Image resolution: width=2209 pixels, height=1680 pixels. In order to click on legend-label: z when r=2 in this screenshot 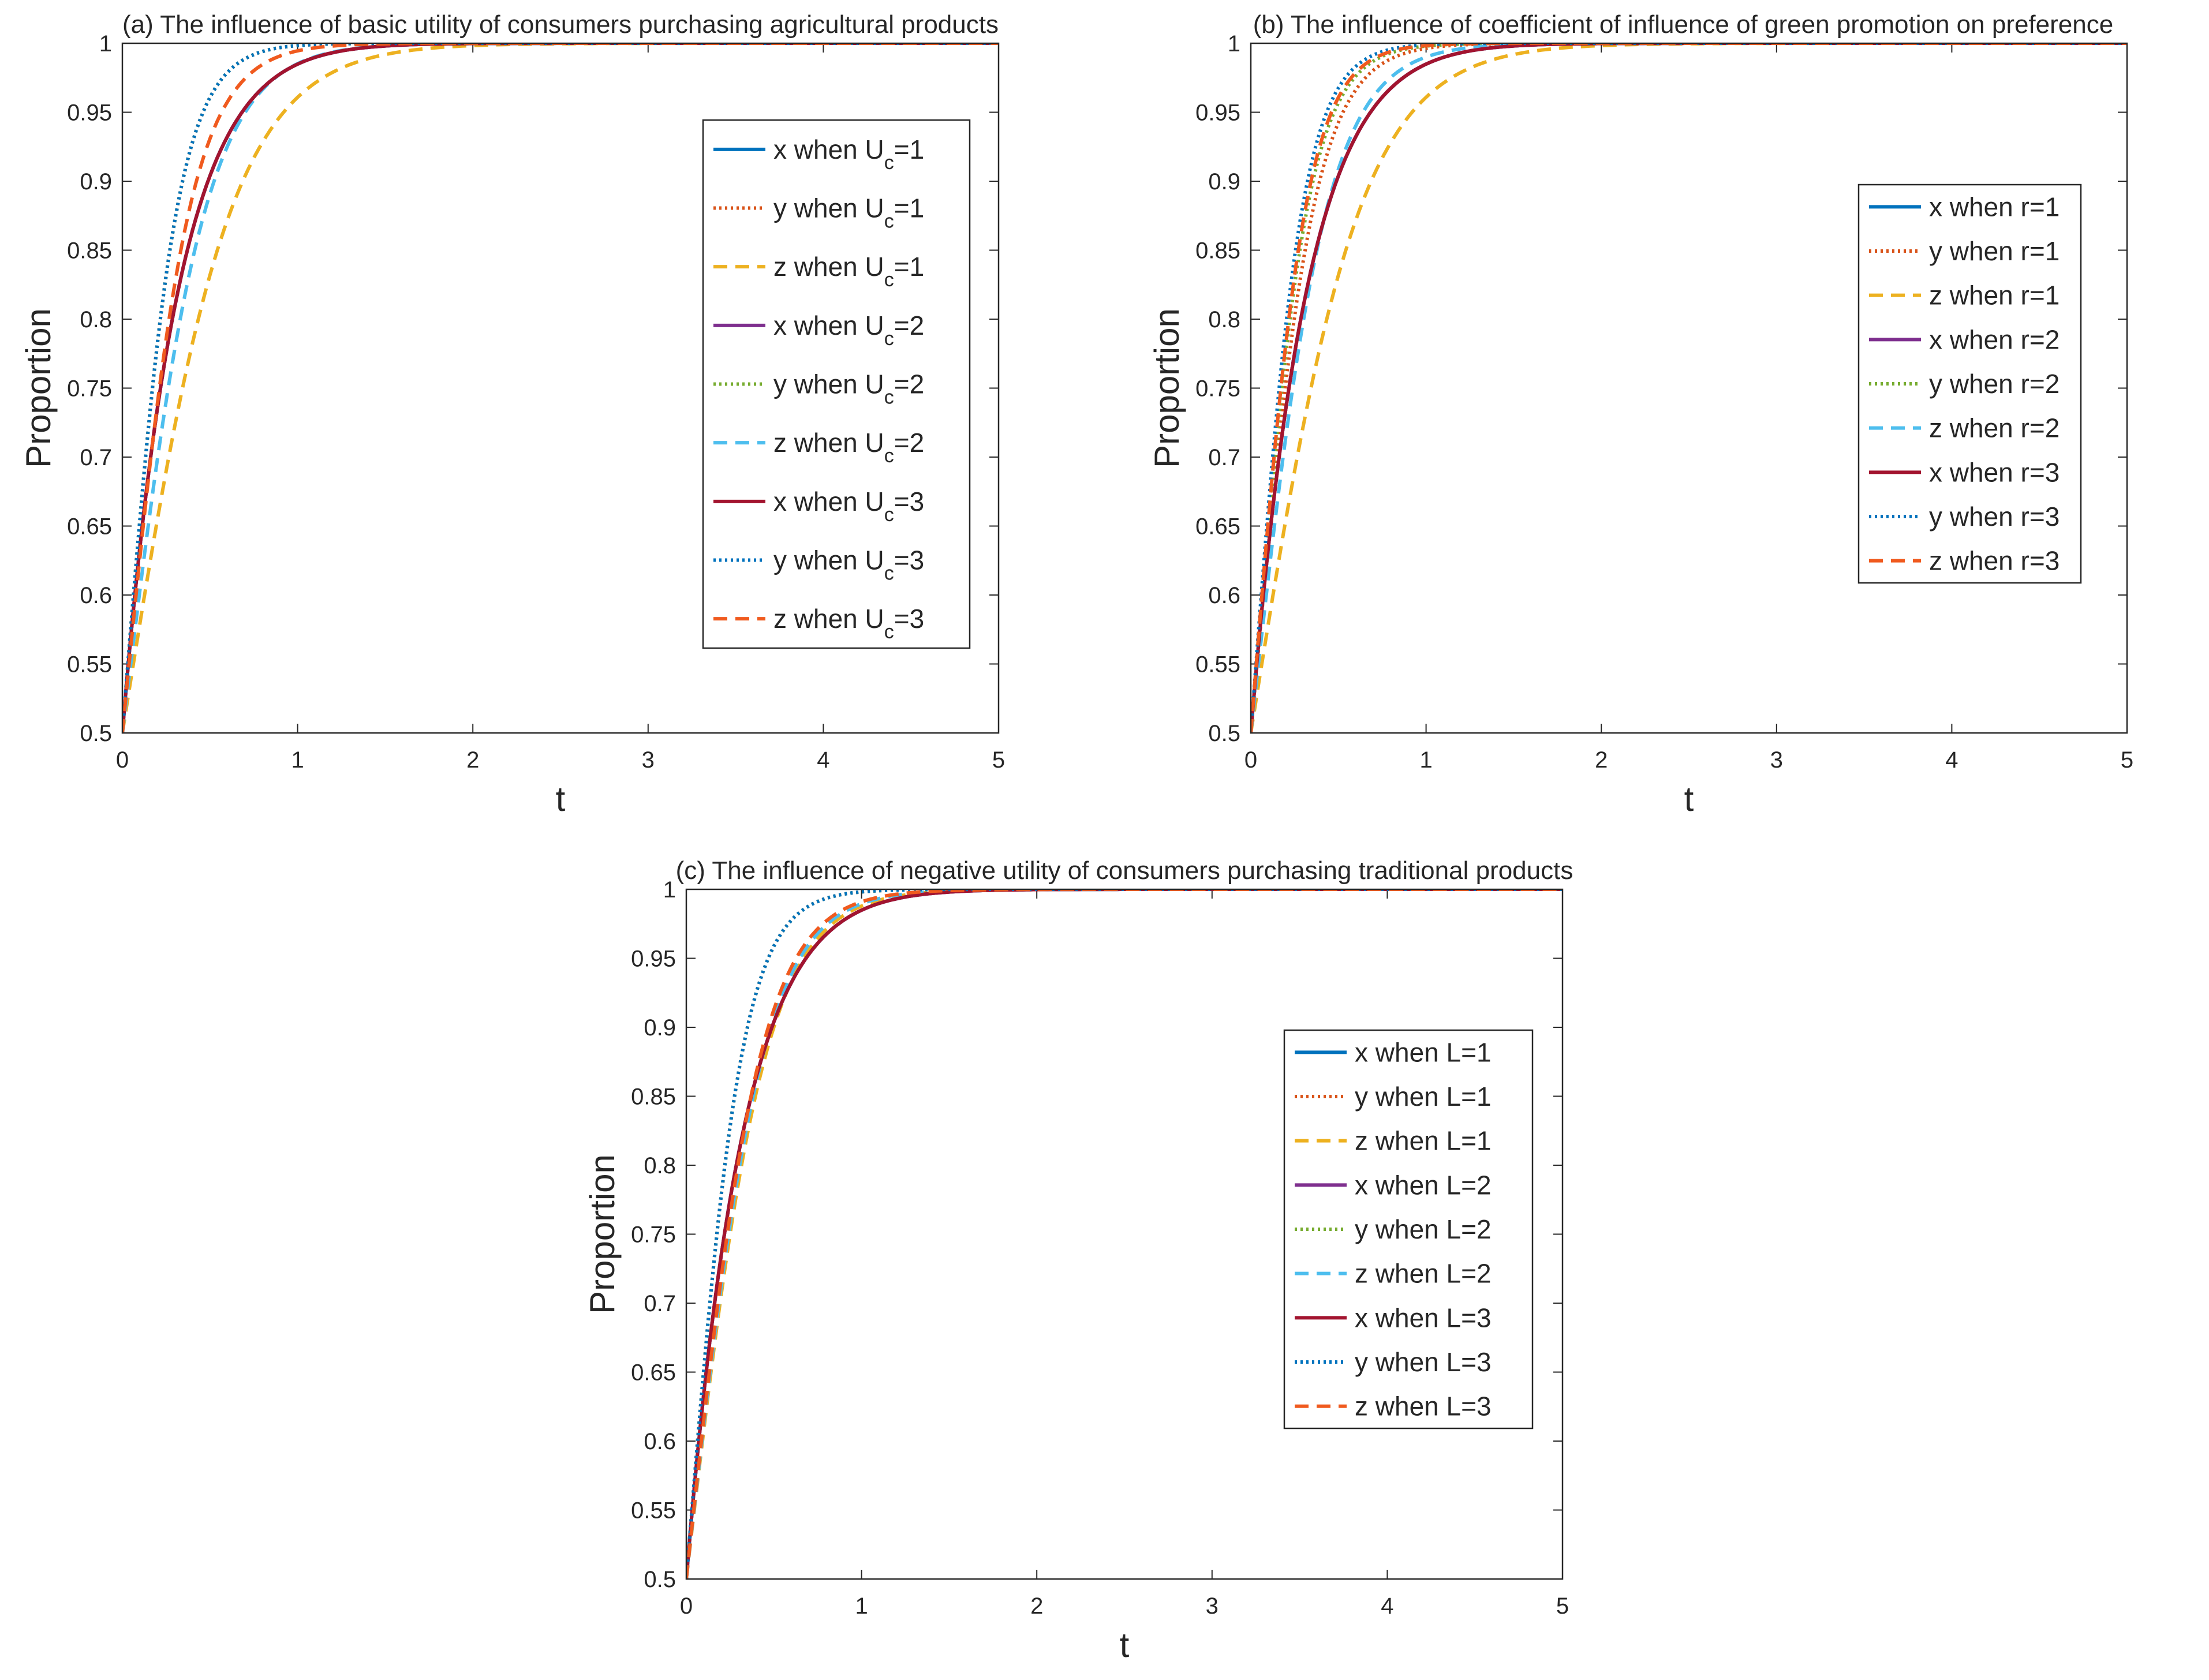, I will do `click(1994, 428)`.